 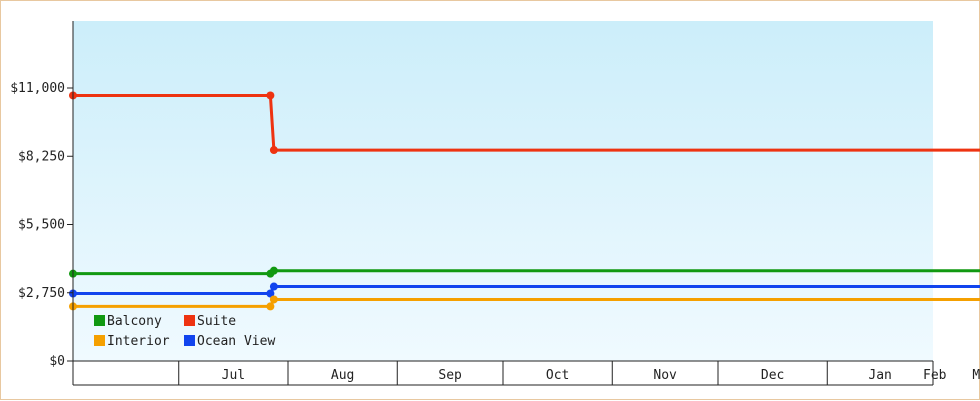 I want to click on x-tick-label: Jan, so click(x=879, y=375).